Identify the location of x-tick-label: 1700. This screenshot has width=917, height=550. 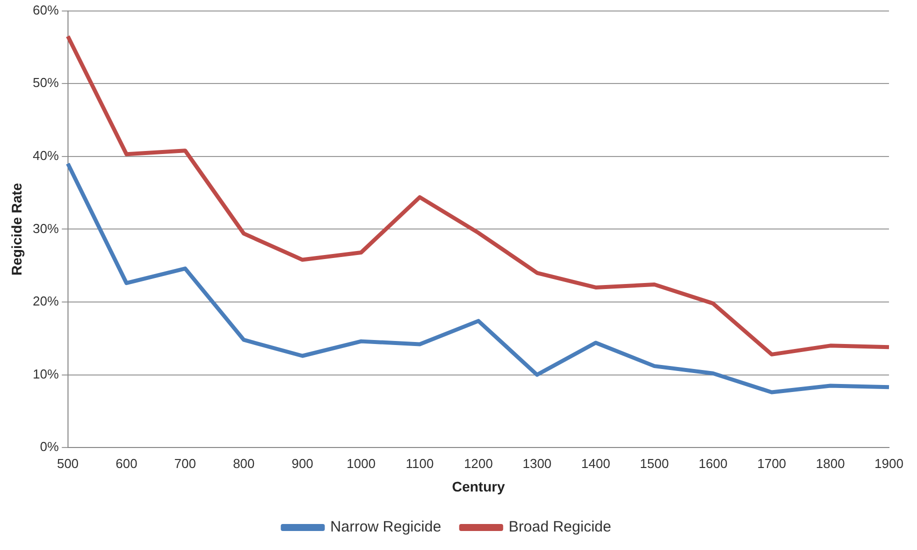
(771, 463).